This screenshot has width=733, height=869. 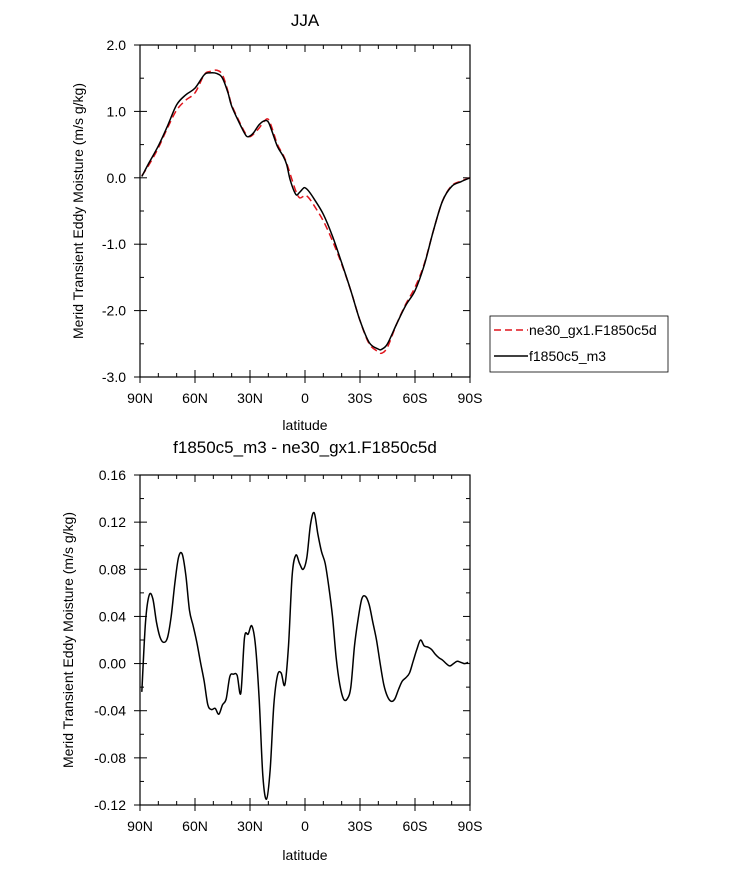 I want to click on y-tick-label: -0.08, so click(x=110, y=758).